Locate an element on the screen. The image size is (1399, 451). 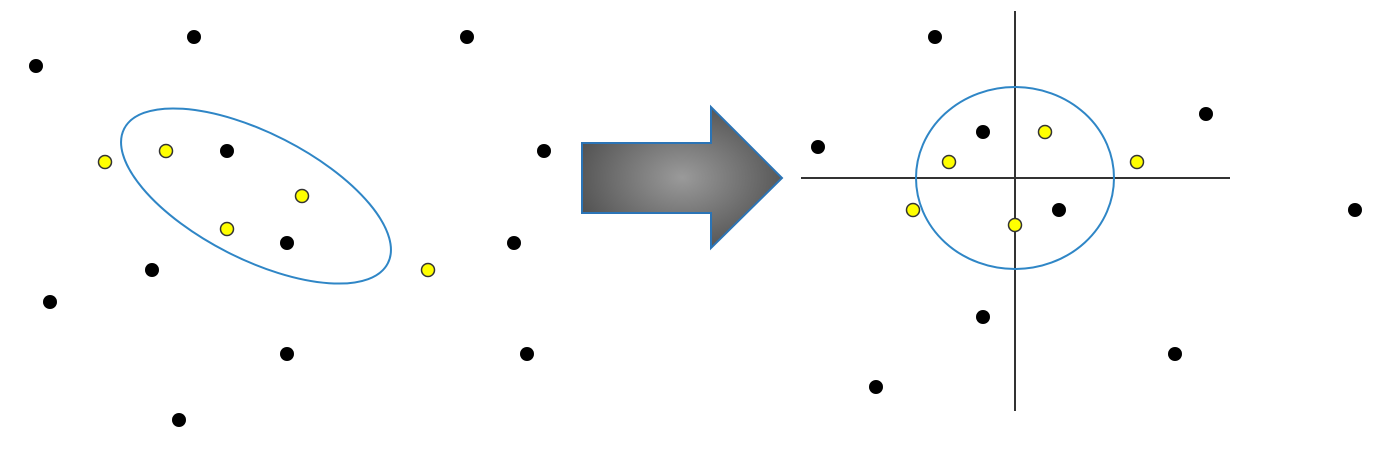
right-arrow-icon is located at coordinates (682, 177).